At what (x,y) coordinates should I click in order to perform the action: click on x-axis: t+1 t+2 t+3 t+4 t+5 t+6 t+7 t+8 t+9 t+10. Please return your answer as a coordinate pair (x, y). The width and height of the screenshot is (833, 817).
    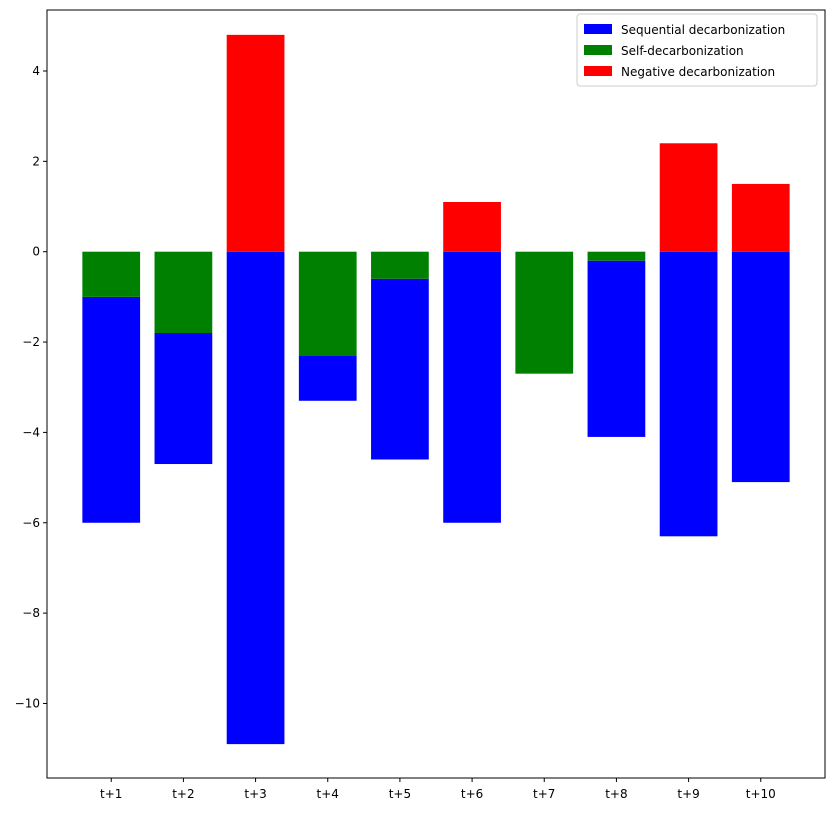
    Looking at the image, I should click on (438, 789).